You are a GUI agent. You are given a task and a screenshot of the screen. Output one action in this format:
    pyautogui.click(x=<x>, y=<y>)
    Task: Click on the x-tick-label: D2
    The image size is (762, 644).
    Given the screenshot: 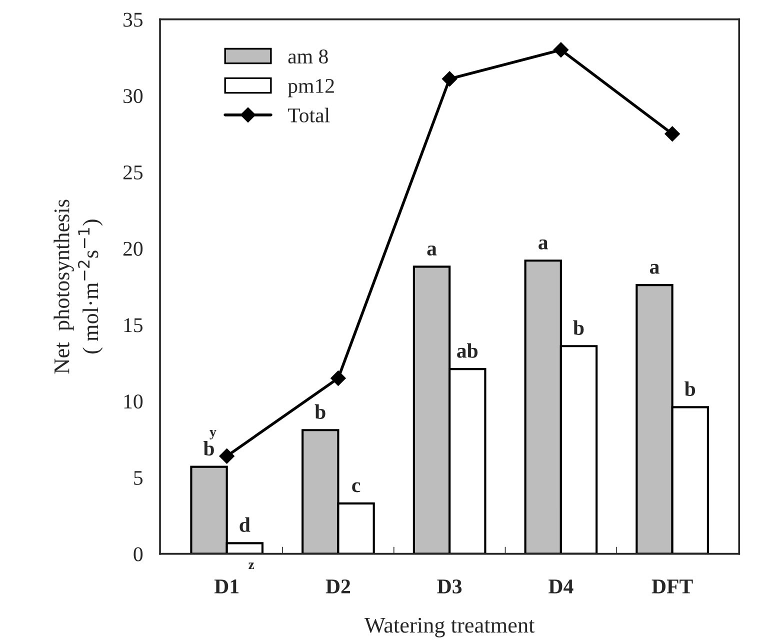 What is the action you would take?
    pyautogui.click(x=338, y=587)
    